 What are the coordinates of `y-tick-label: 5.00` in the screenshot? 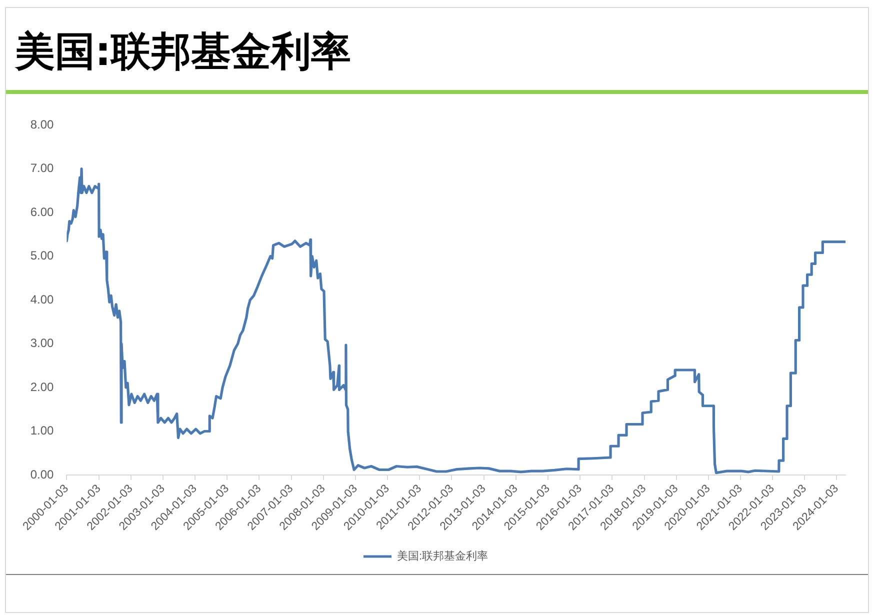 It's located at (42, 255).